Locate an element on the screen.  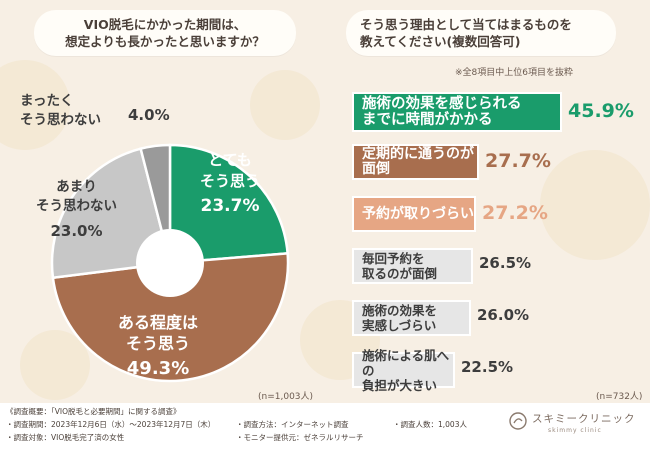
pie-label-amari-text: あまり そう思わない is located at coordinates (76, 196).